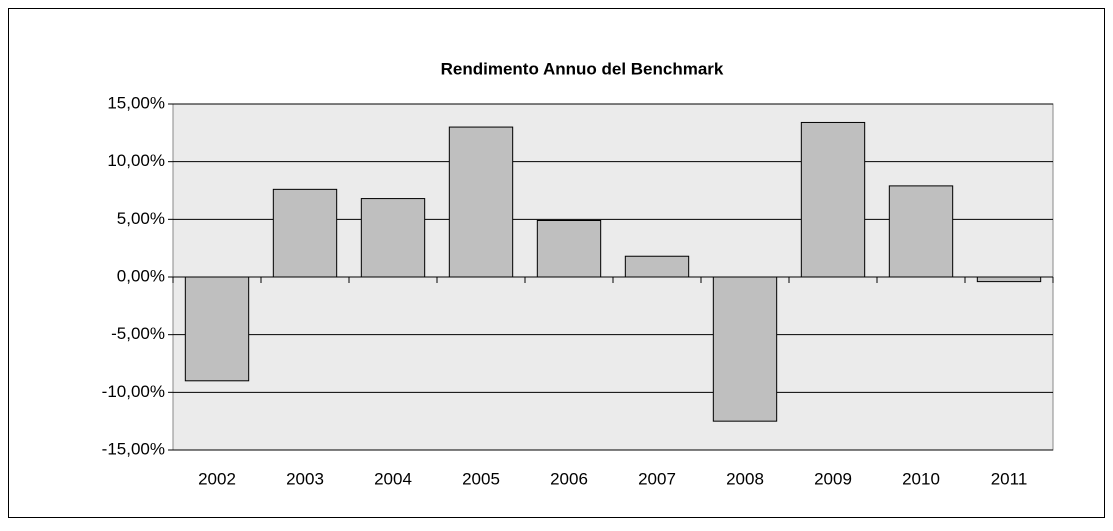 The width and height of the screenshot is (1113, 531). I want to click on x-tick-label: 2003, so click(305, 478).